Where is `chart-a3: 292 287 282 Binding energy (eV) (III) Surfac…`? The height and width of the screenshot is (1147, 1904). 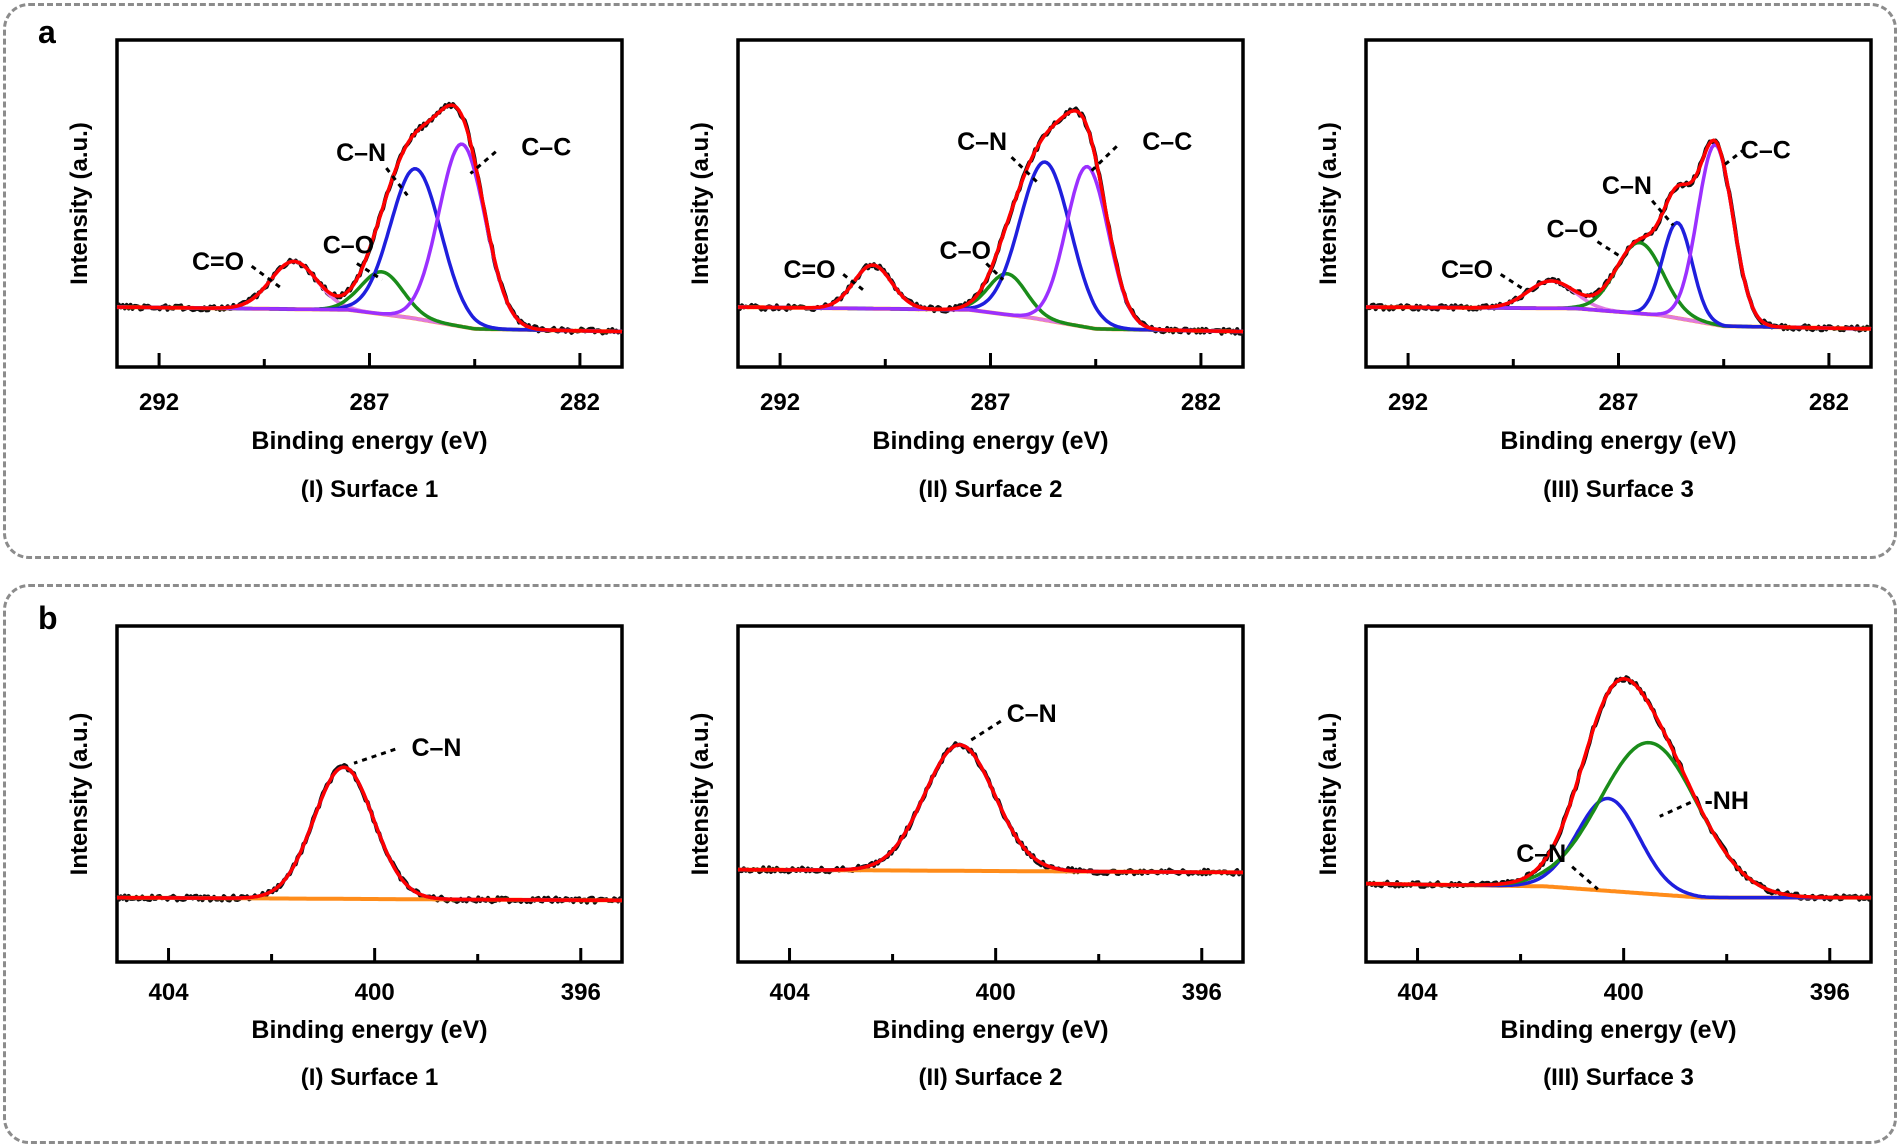
chart-a3: 292 287 282 Binding energy (eV) (III) Surfac… is located at coordinates (1594, 270).